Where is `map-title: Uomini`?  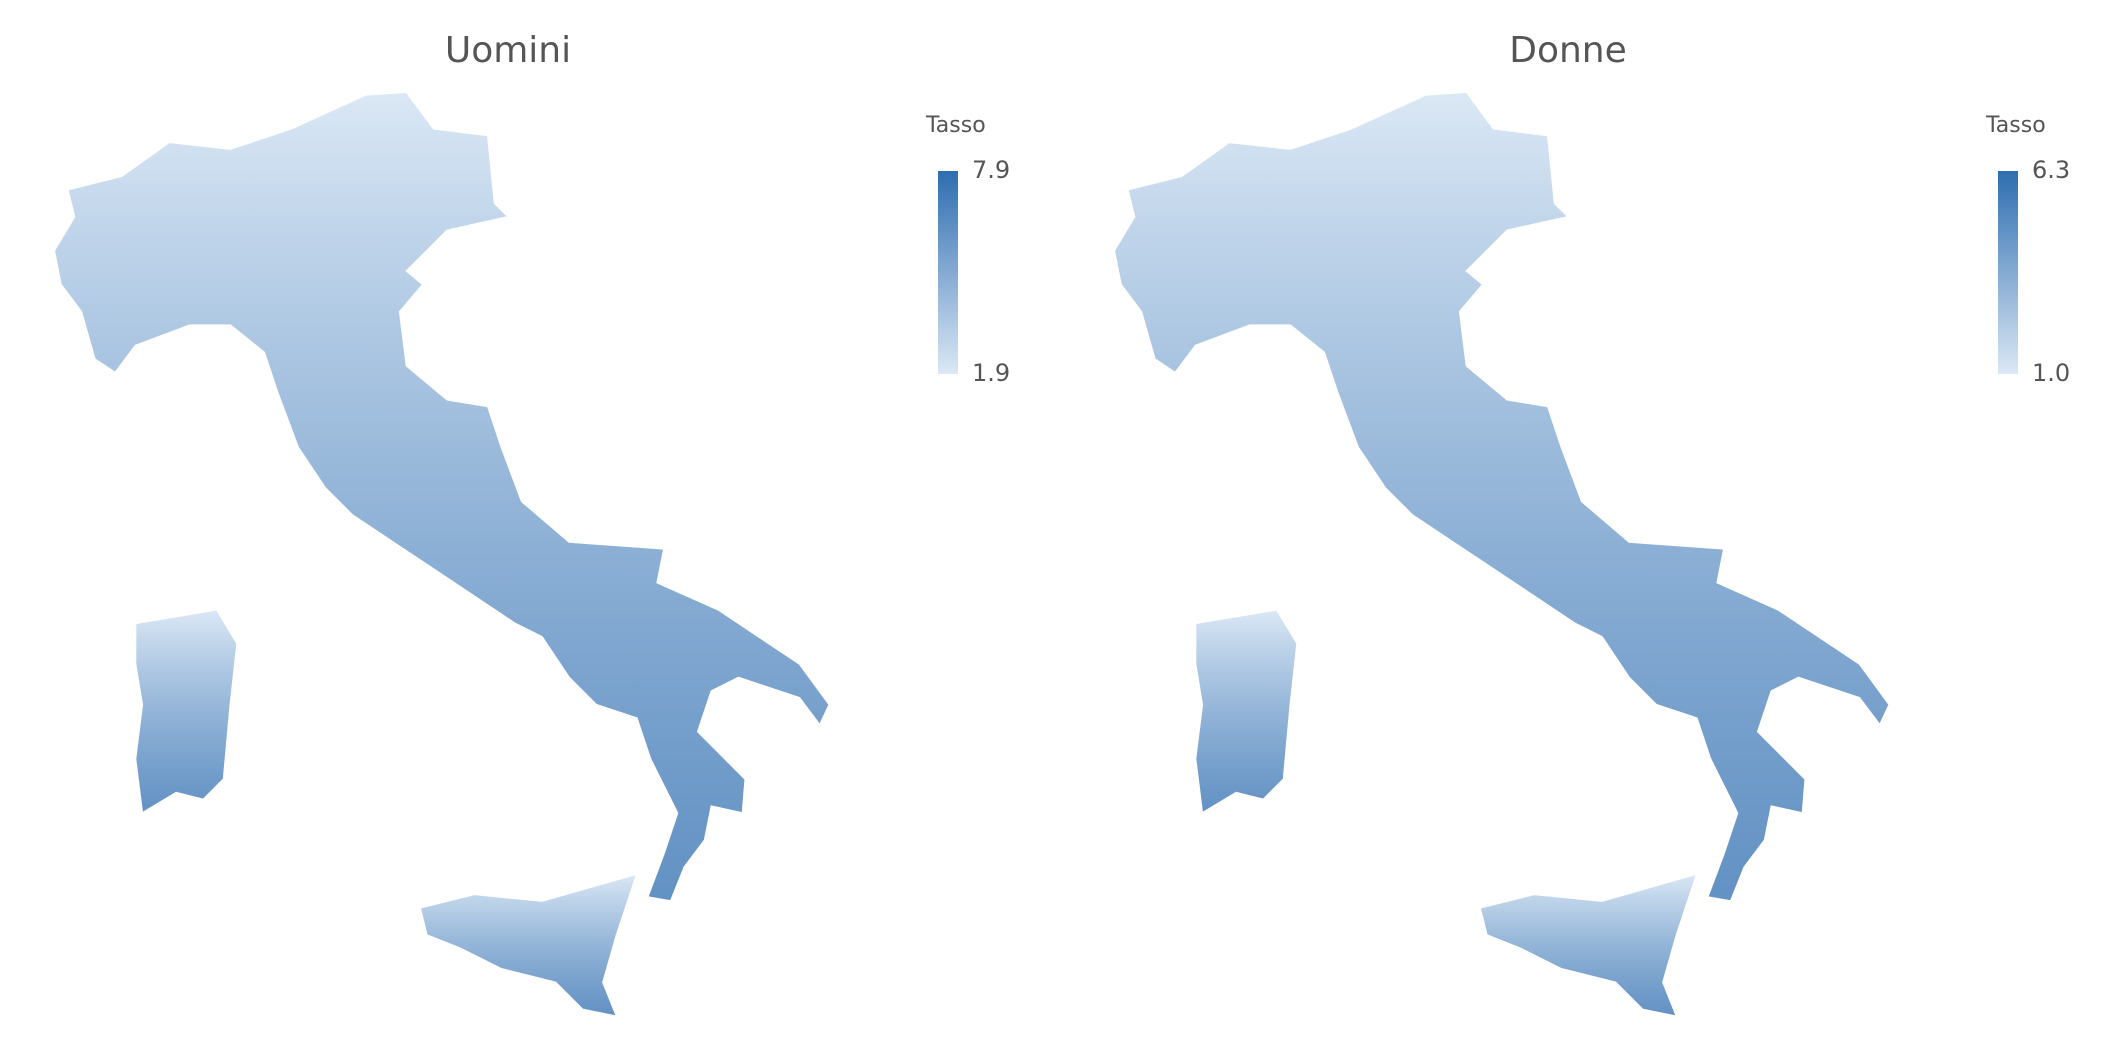
map-title: Uomini is located at coordinates (508, 50).